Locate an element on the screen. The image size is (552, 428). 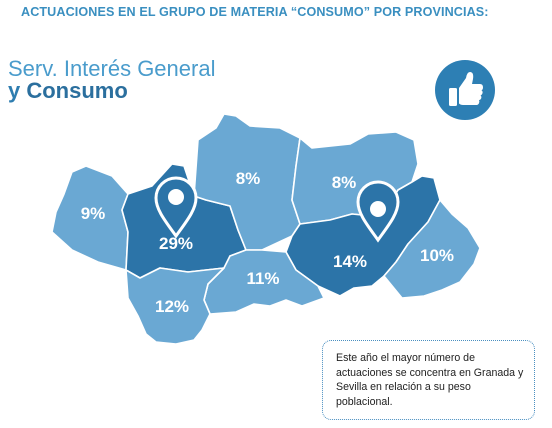
thumbs-up-icon is located at coordinates (466, 89).